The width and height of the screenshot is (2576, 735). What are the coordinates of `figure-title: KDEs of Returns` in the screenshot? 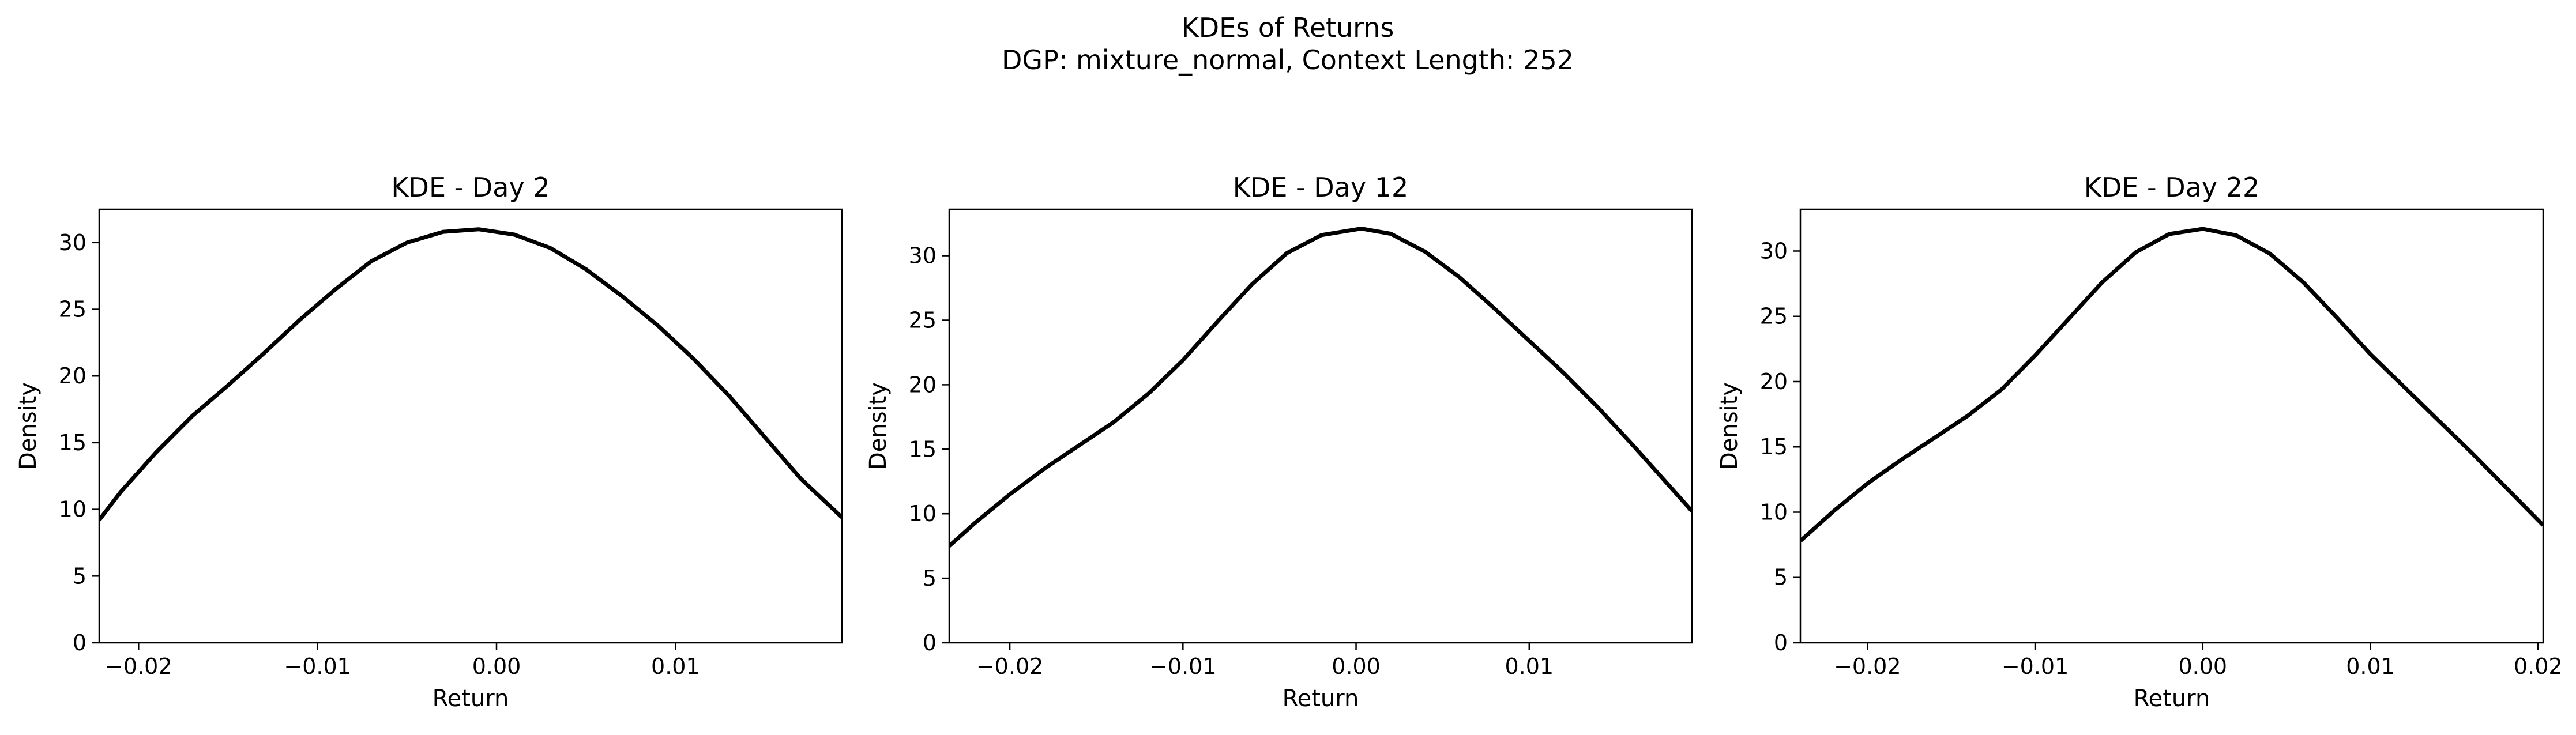 It's located at (1288, 27).